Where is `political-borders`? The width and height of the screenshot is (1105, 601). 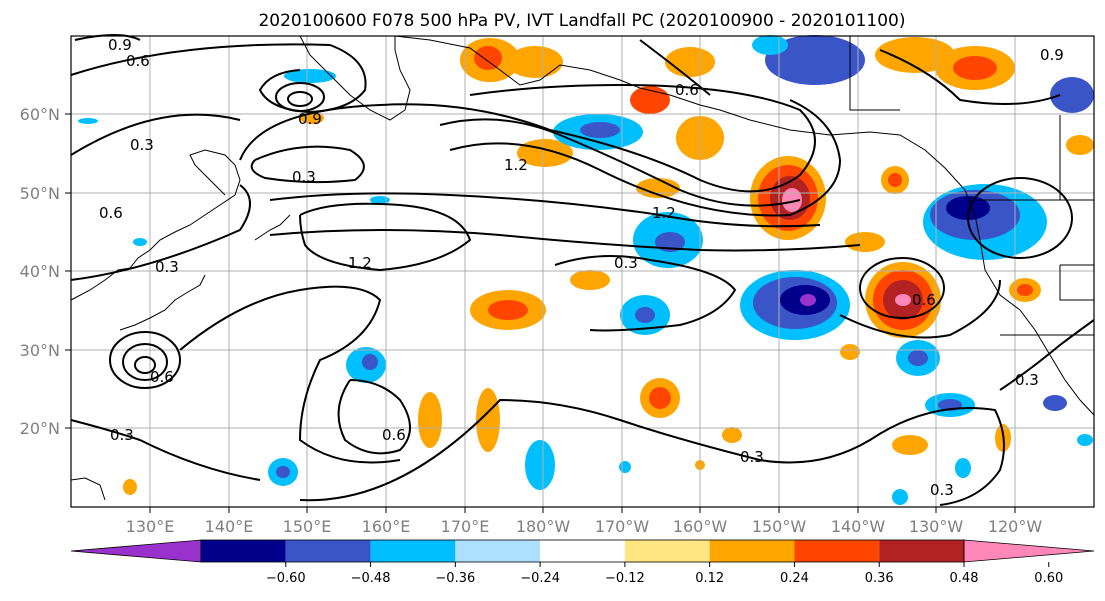
political-borders is located at coordinates (1037, 208).